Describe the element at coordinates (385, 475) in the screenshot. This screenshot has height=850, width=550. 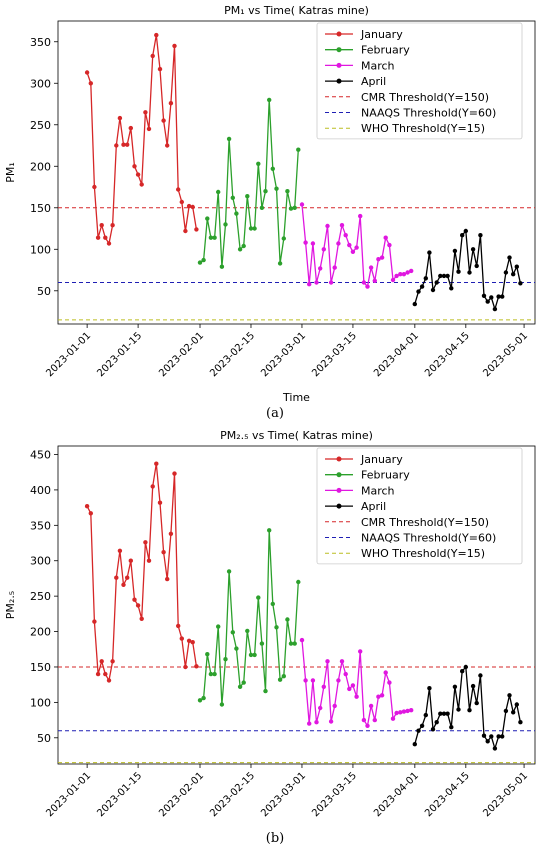
I see `legend-label: February` at that location.